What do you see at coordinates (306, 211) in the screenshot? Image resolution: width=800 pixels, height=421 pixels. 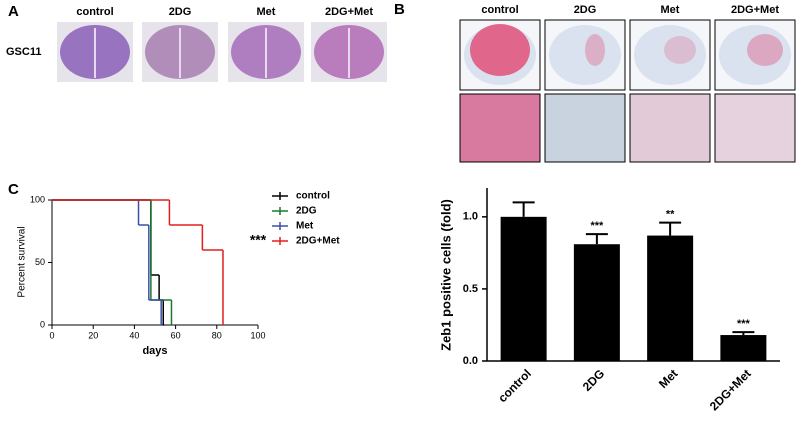 I see `legend-label: 2DG` at bounding box center [306, 211].